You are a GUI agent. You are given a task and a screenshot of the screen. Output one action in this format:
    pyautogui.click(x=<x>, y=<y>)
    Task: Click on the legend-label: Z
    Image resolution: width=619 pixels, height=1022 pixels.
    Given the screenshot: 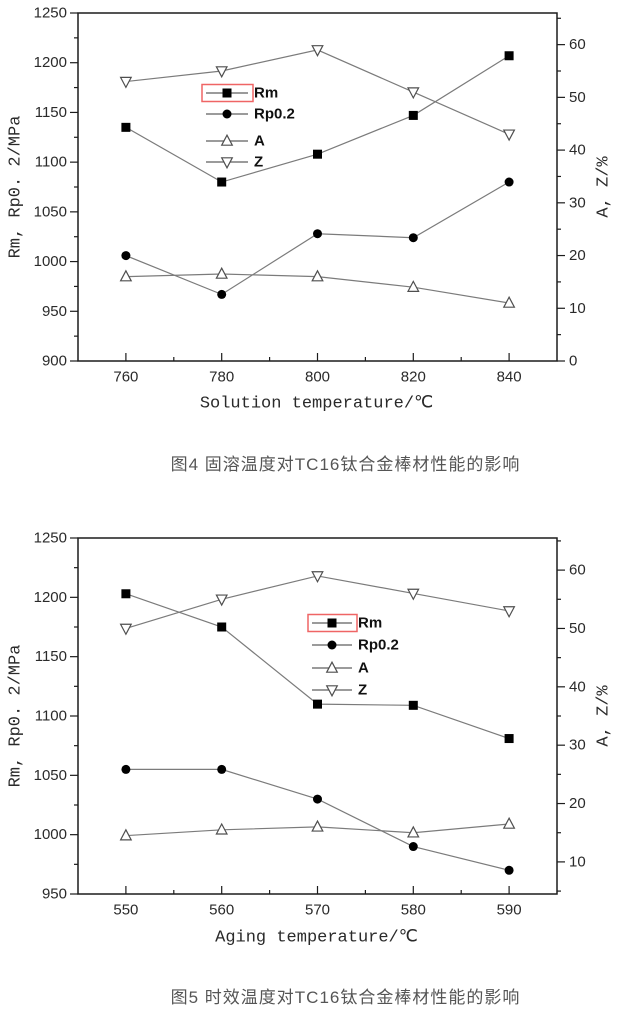 What is the action you would take?
    pyautogui.click(x=362, y=690)
    